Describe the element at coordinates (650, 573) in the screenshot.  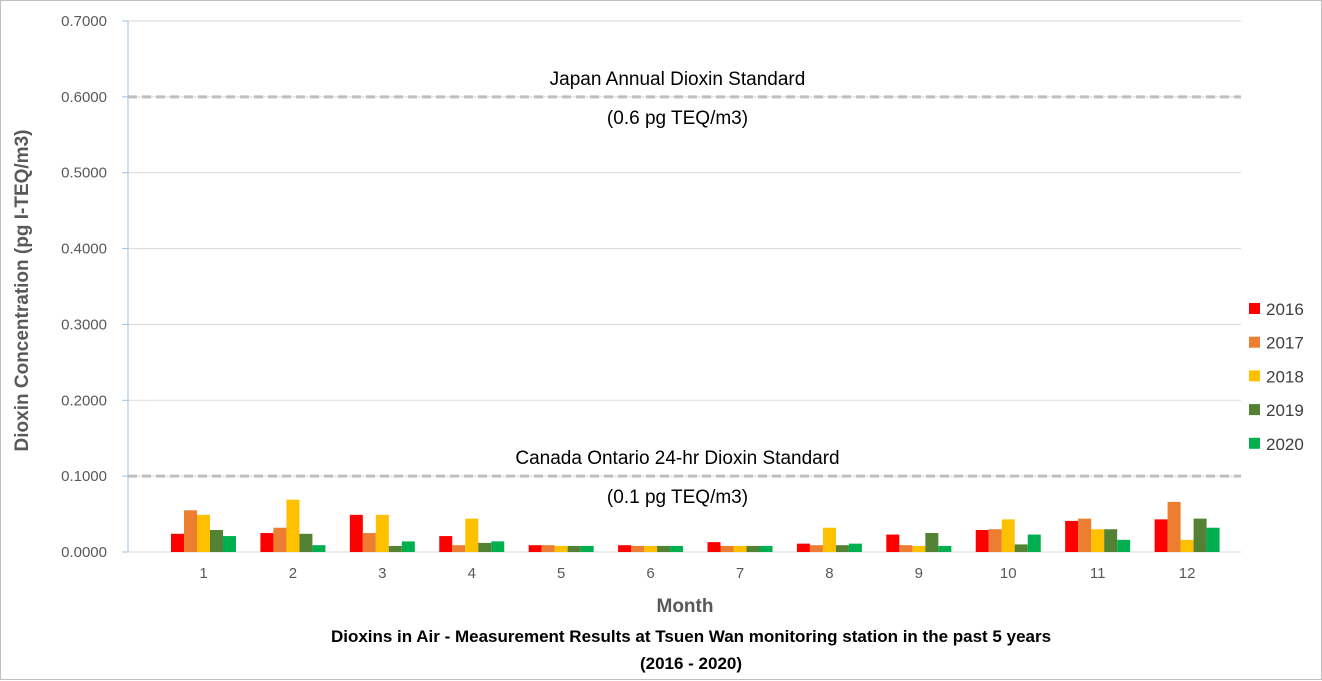
I see `x-tick-label: 6` at that location.